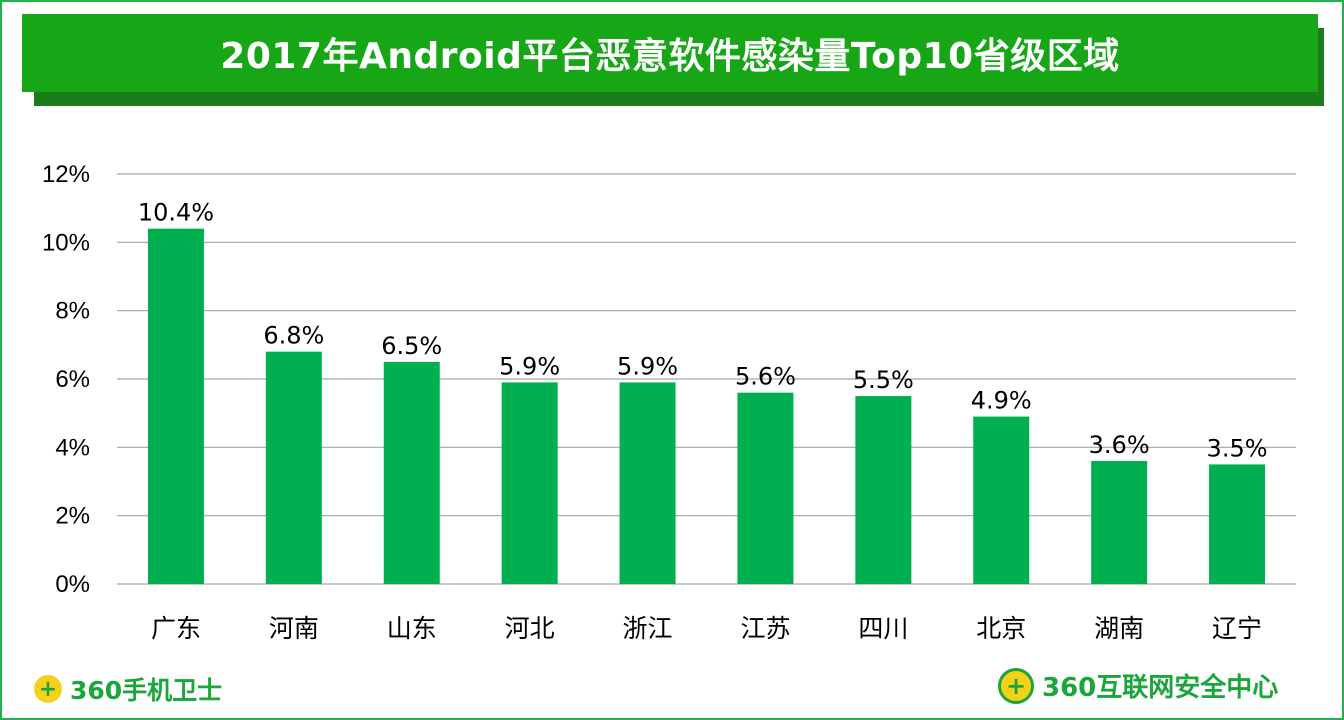 The width and height of the screenshot is (1344, 720). I want to click on chart-title: 2017年Android平台恶意软件感染量Top10省级区域, so click(670, 56).